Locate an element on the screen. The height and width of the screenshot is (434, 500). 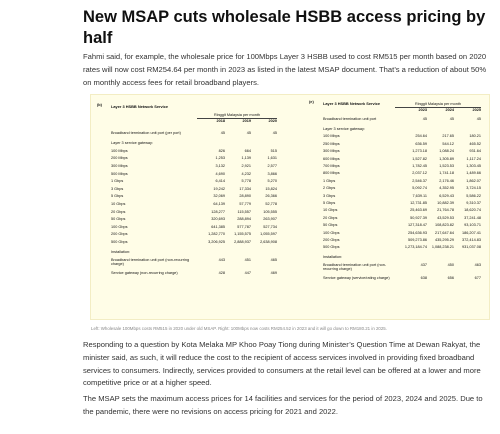
right_table-year-0: 2023 is located at coordinates (422, 110).